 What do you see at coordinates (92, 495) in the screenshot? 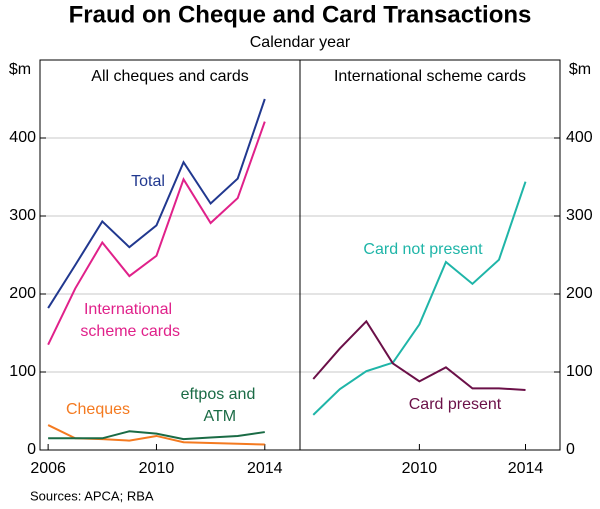
I see `source: Sources: APCA; RBA` at bounding box center [92, 495].